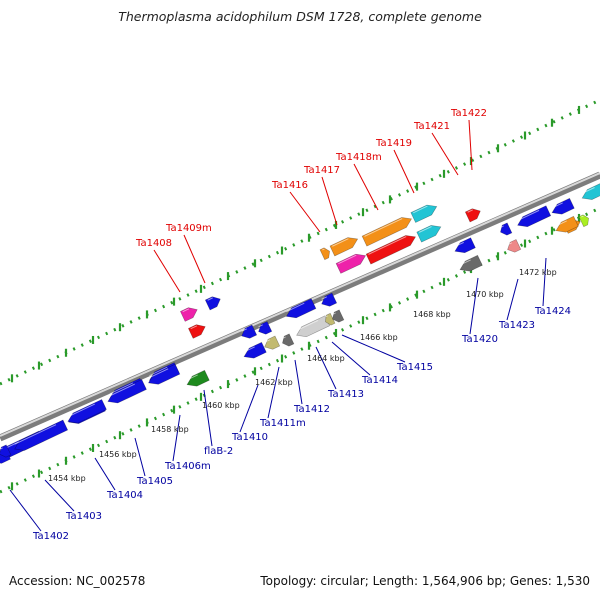 The width and height of the screenshot is (600, 600). I want to click on gene-ta1419, so click(386, 232).